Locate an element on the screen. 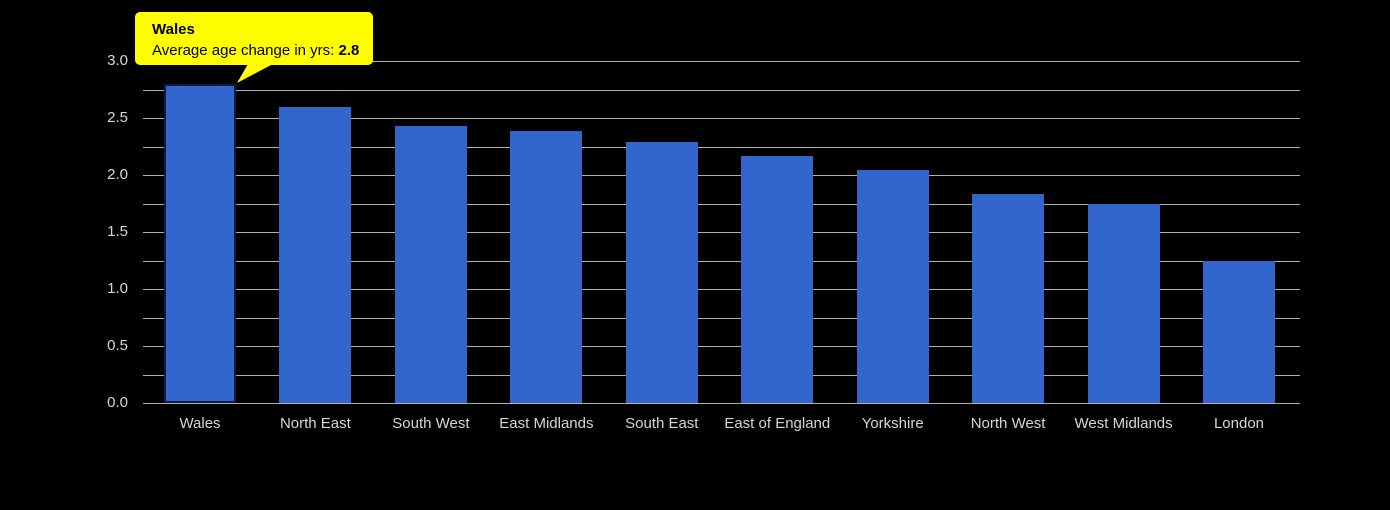 The image size is (1390, 510). bar-south-west is located at coordinates (430, 264).